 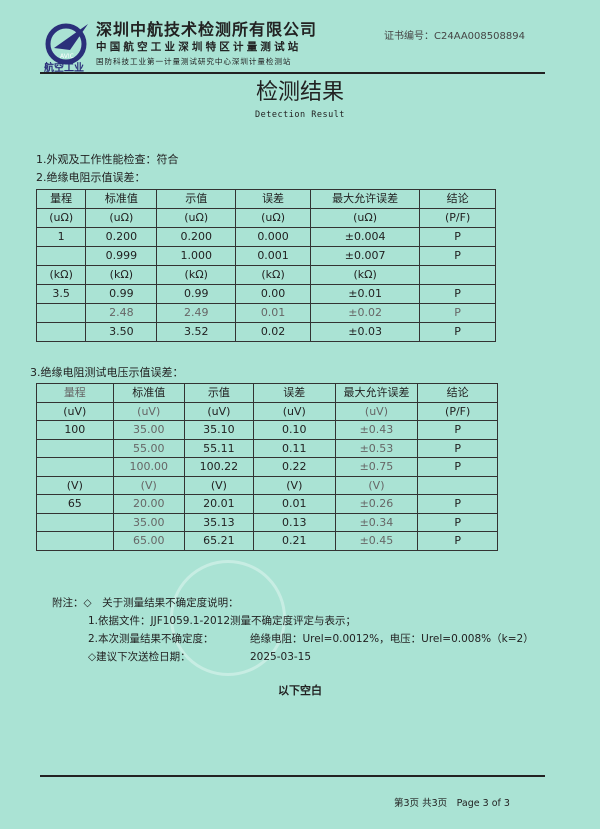 I want to click on table-cell: 55.00, so click(x=148, y=448).